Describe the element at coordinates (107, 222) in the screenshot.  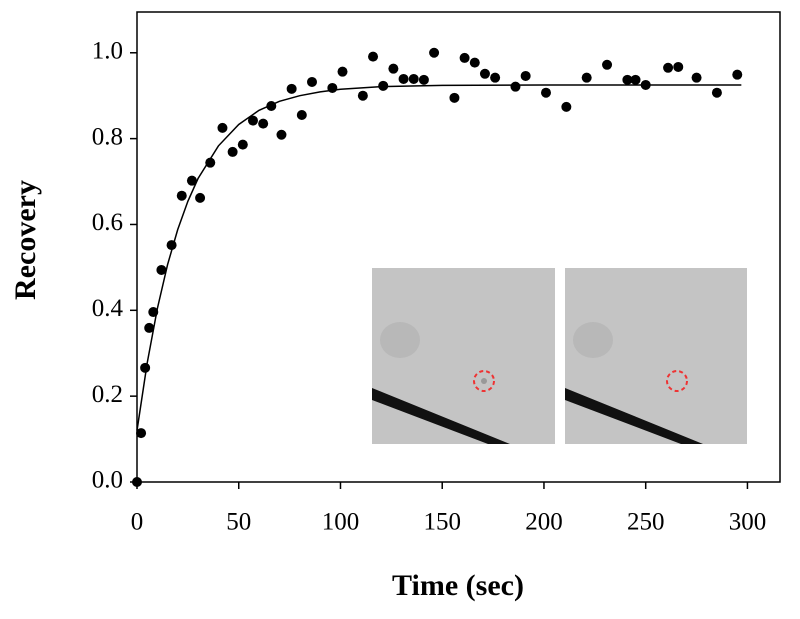
I see `y-tick-label: 0.6` at that location.